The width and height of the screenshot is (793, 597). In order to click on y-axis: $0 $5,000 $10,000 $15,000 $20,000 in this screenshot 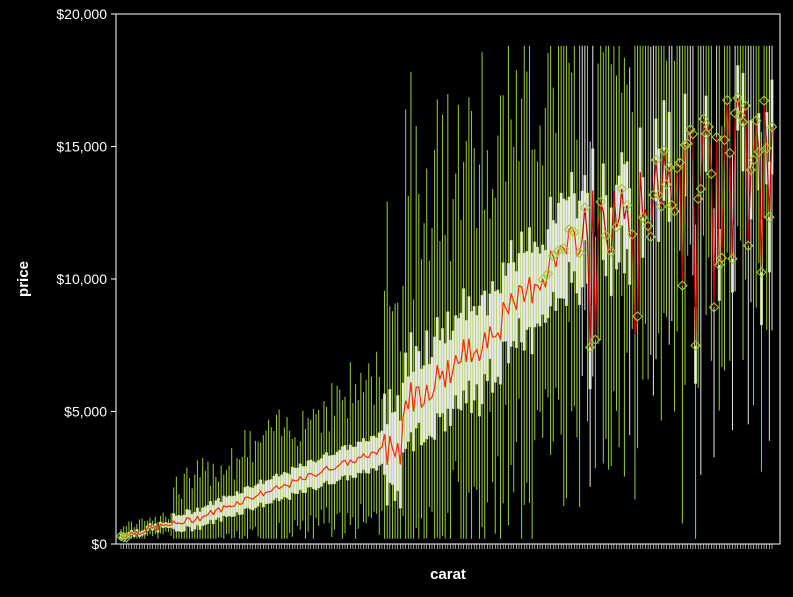, I will do `click(86, 279)`.